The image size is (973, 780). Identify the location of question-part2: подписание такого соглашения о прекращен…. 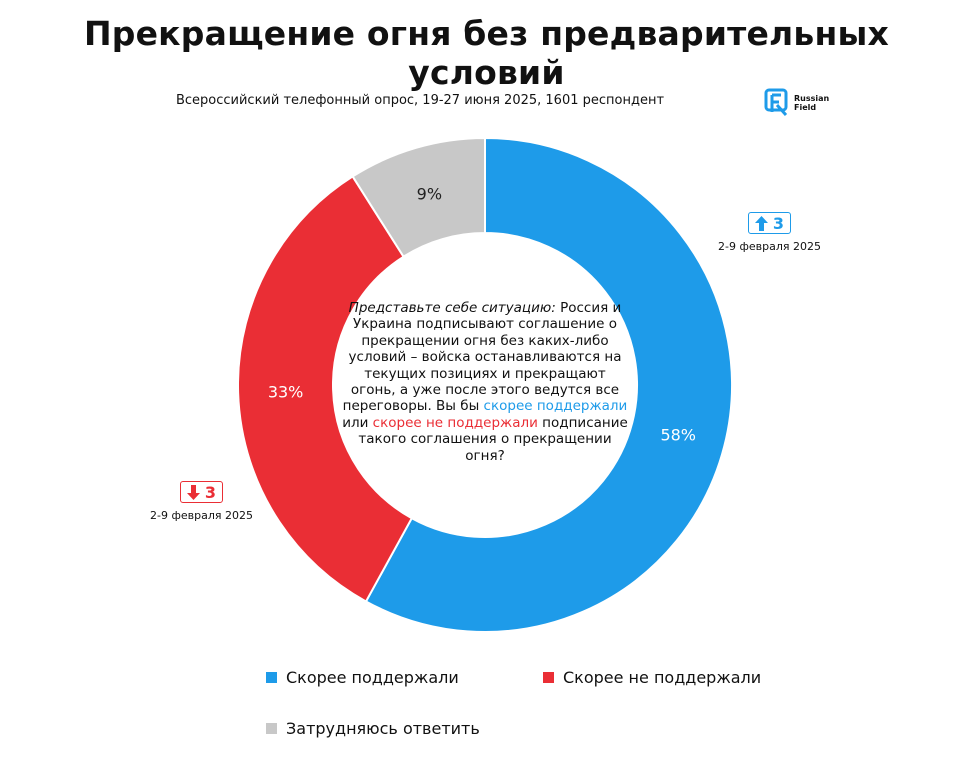
(493, 439).